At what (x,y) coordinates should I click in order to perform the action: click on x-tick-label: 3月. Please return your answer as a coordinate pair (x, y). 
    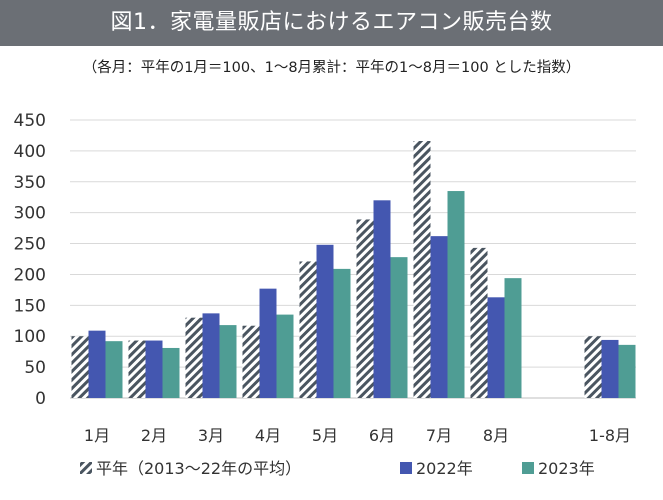
    Looking at the image, I should click on (211, 435).